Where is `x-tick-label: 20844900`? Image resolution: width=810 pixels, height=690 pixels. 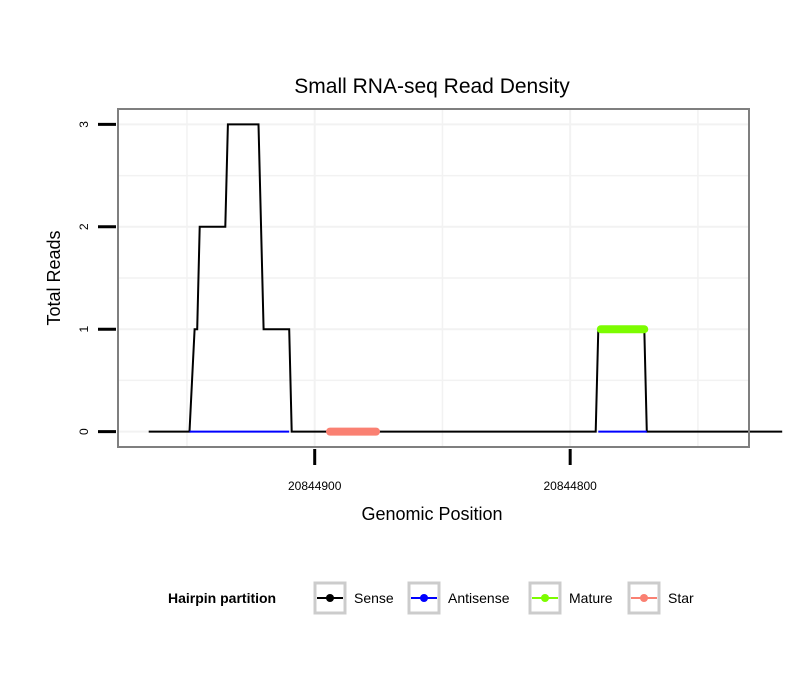
x-tick-label: 20844900 is located at coordinates (315, 486).